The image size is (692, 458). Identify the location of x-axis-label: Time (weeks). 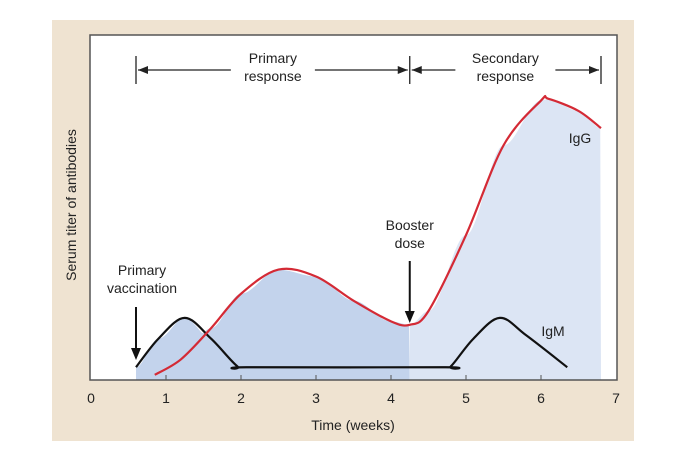
(353, 425).